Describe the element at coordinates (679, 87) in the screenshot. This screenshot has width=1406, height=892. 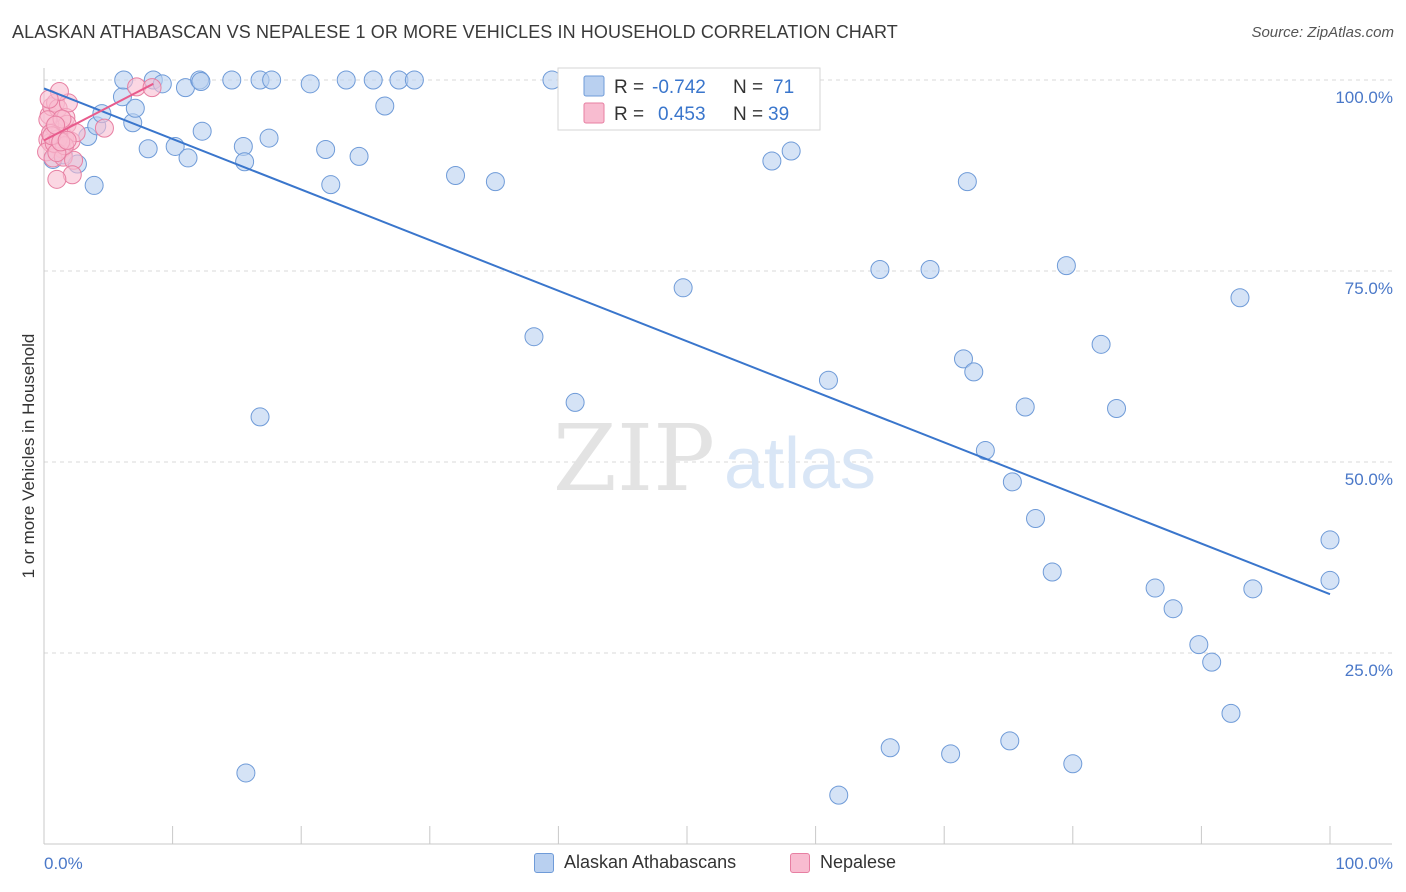
I see `legend-r-value-blue: -0.742` at that location.